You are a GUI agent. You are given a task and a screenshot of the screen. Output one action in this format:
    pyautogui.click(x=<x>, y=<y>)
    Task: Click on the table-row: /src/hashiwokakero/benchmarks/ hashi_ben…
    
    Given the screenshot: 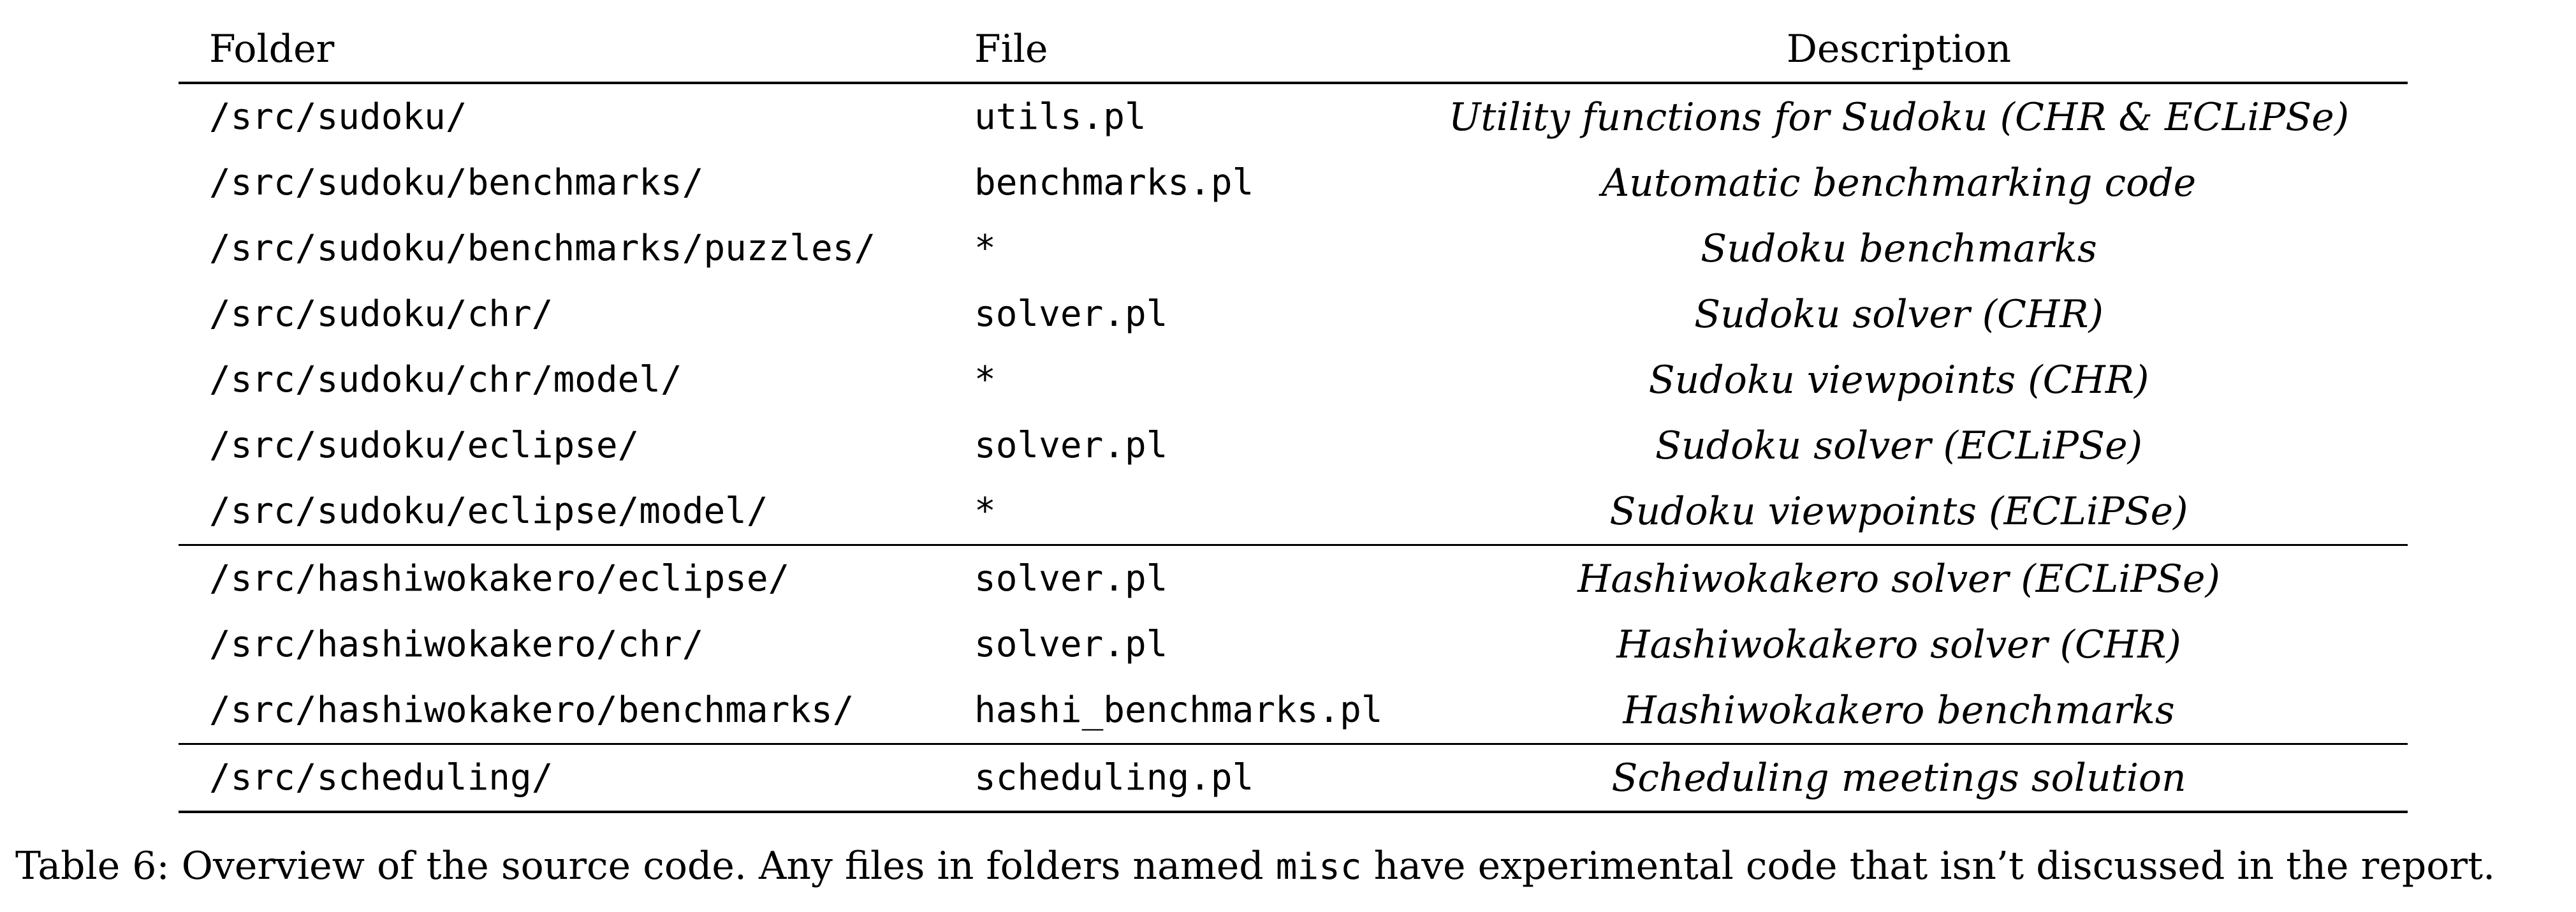 What is the action you would take?
    pyautogui.click(x=1293, y=710)
    